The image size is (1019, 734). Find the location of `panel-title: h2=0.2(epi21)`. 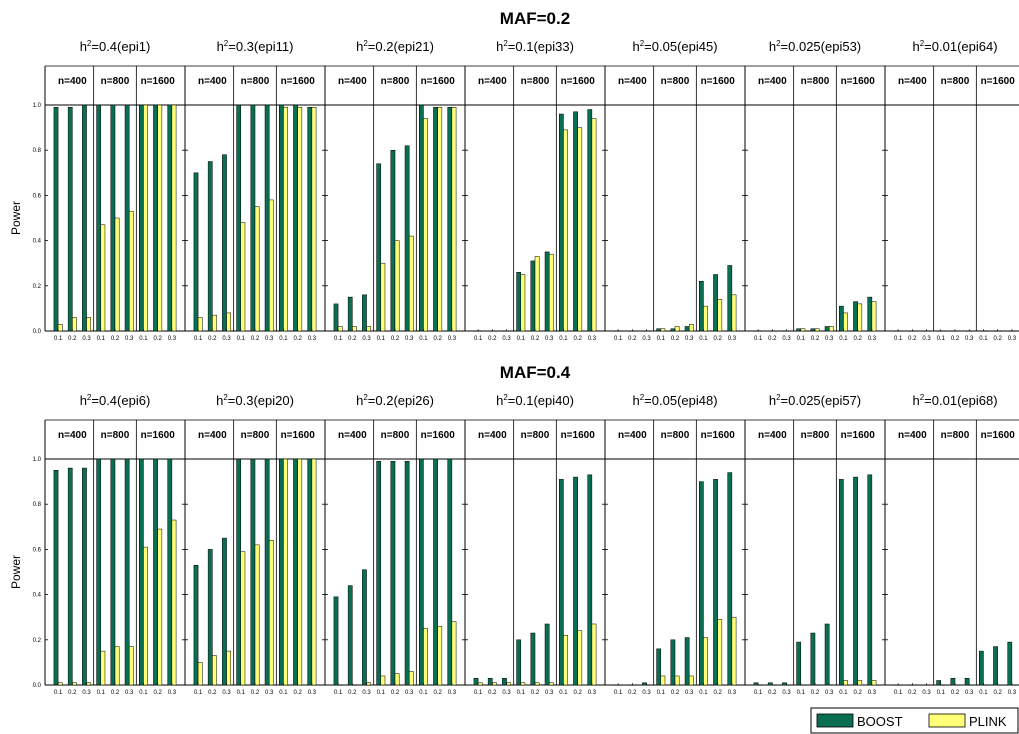

panel-title: h2=0.2(epi21) is located at coordinates (395, 46).